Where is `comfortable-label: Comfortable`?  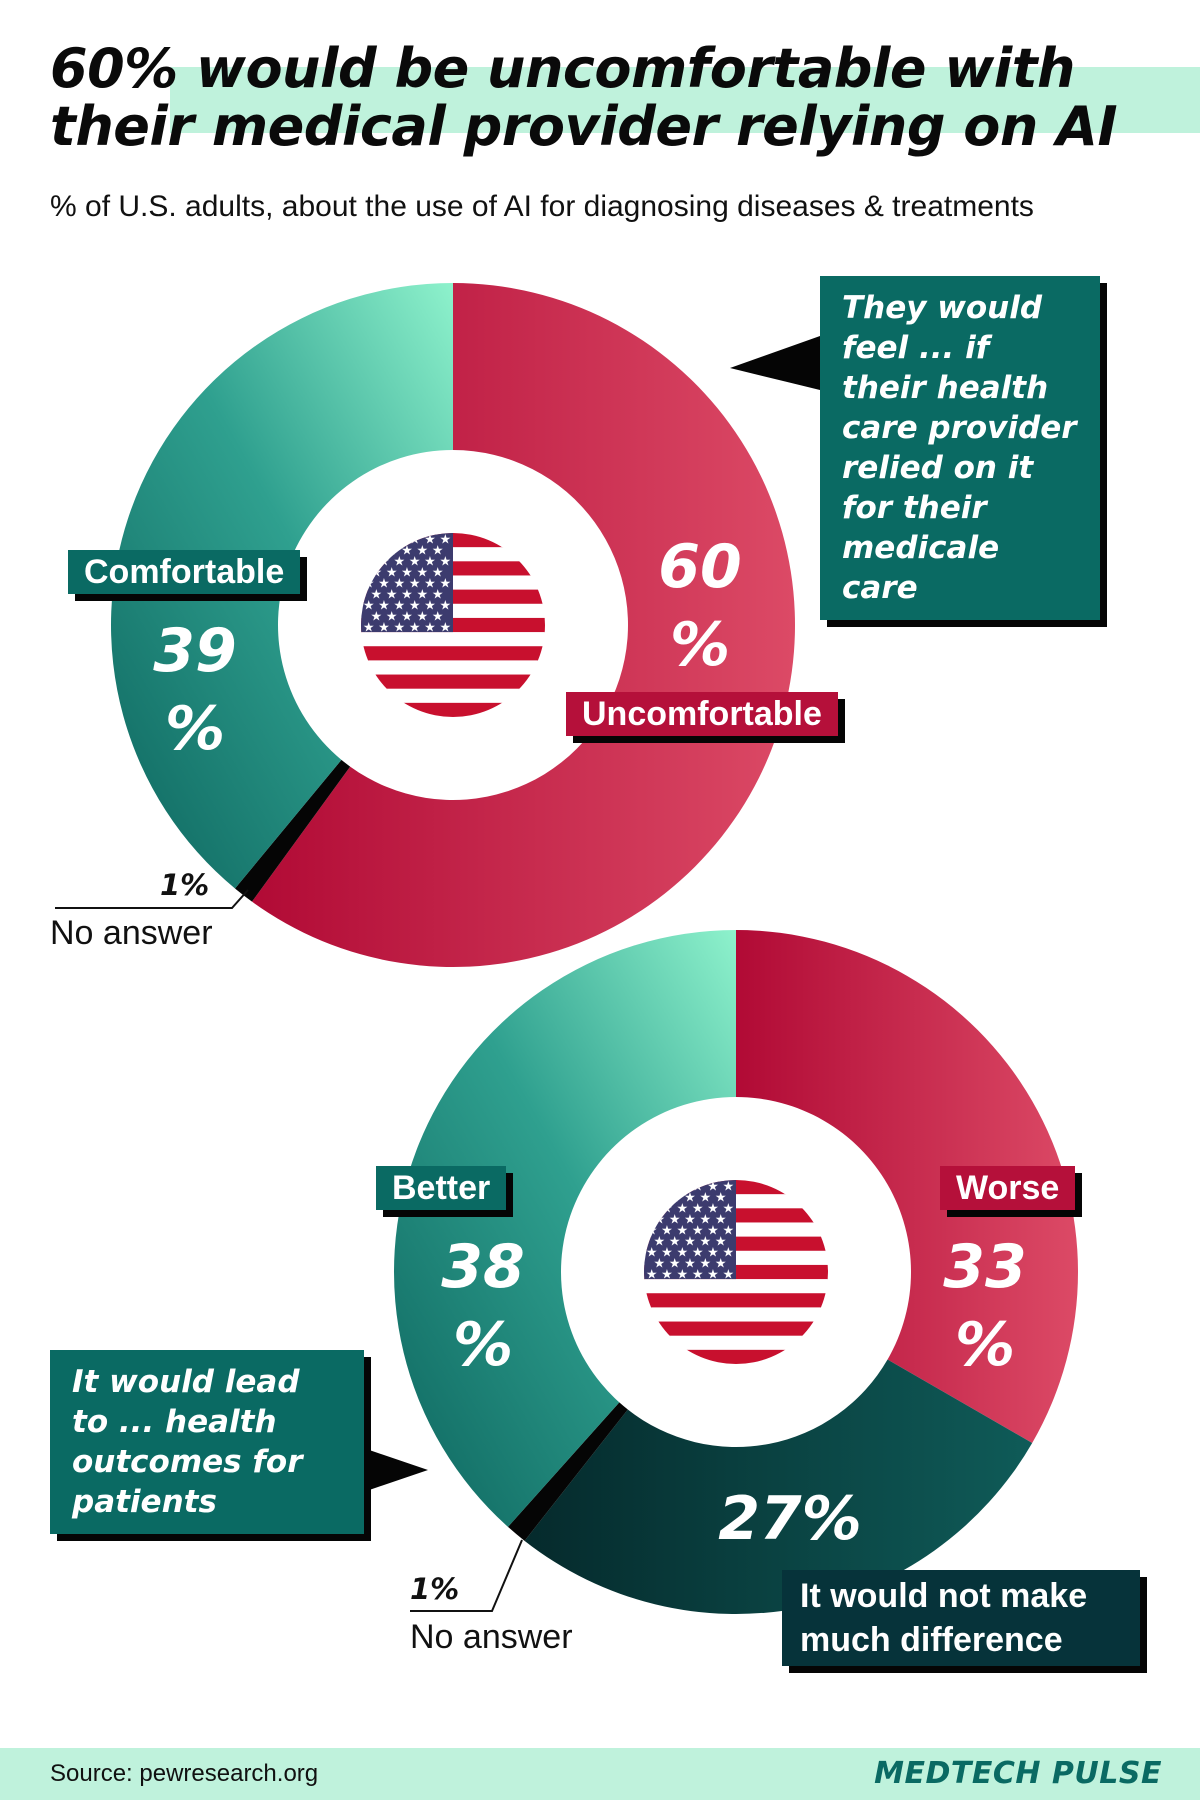
comfortable-label: Comfortable is located at coordinates (184, 572).